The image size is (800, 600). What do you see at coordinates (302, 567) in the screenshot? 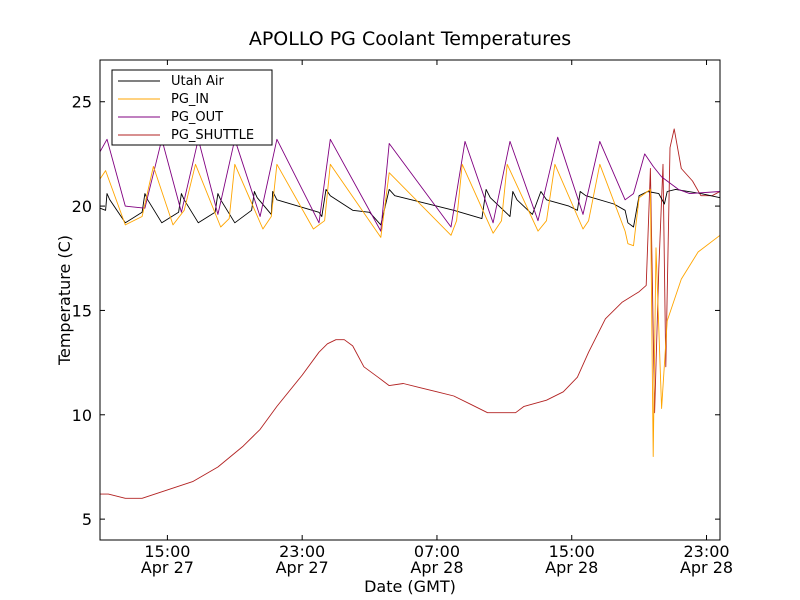
I see `x-tick-date-1: Apr 27` at bounding box center [302, 567].